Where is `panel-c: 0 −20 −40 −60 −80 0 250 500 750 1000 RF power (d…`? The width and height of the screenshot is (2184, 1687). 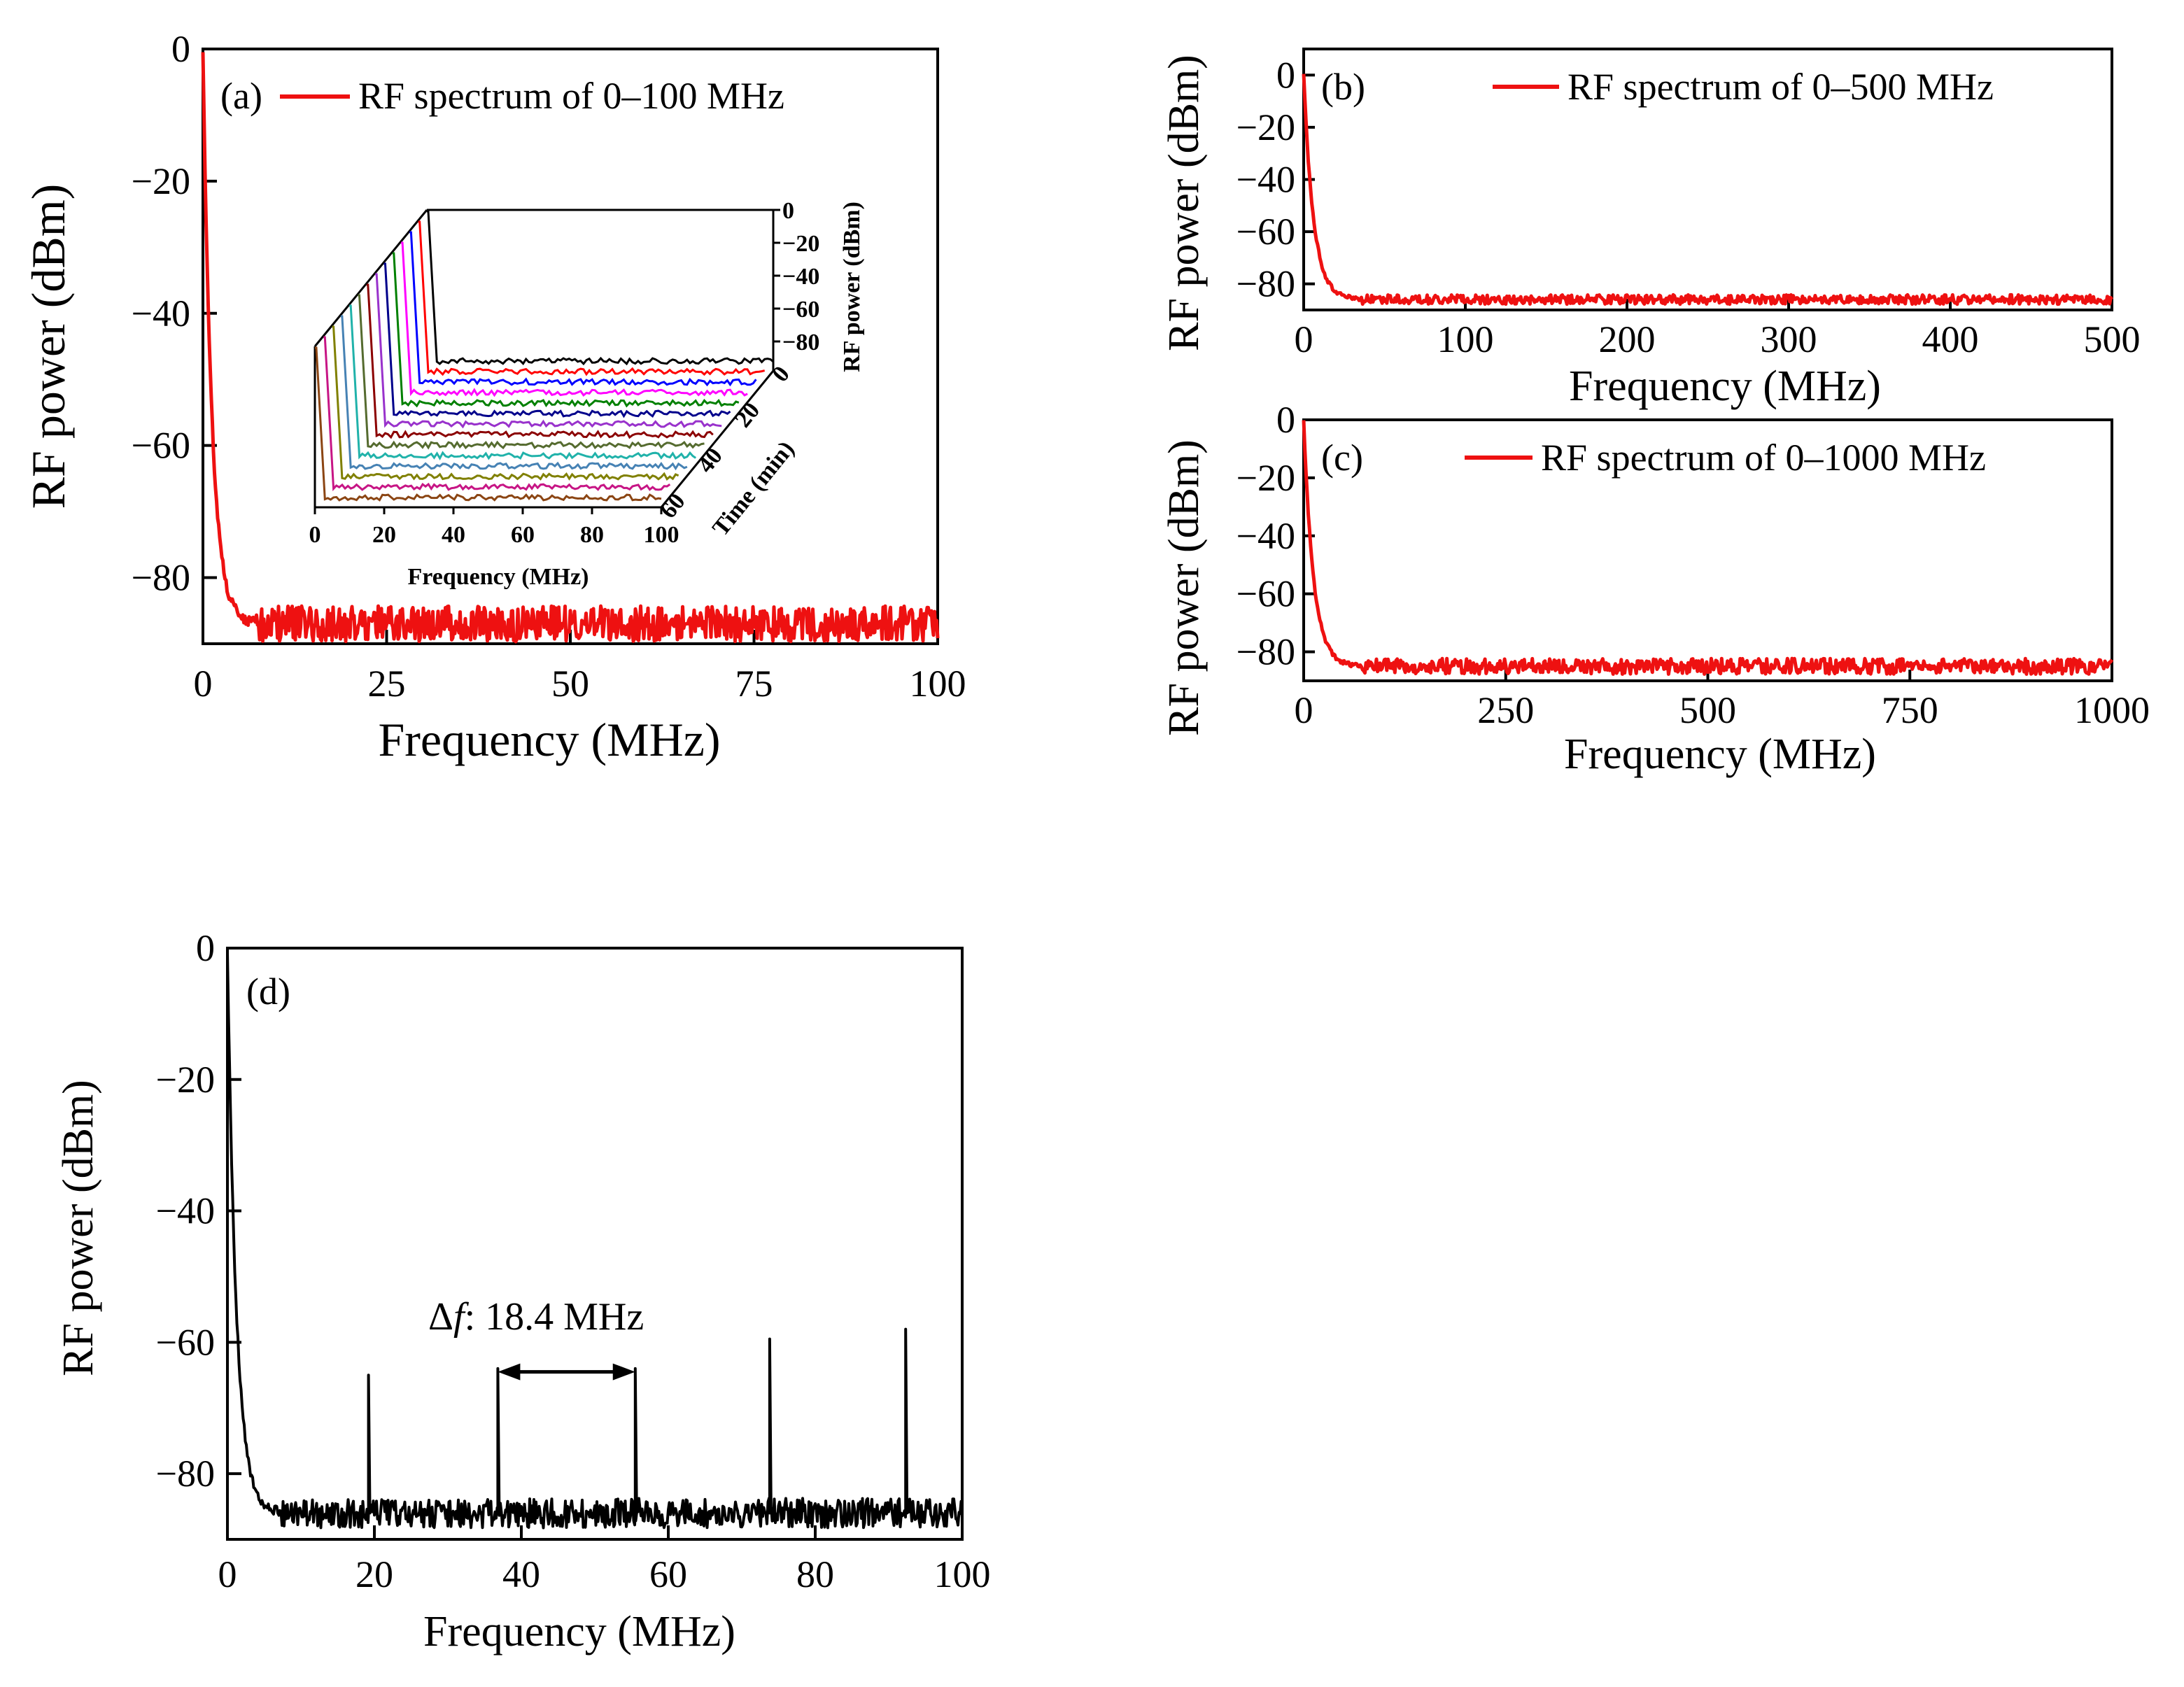
panel-c: 0 −20 −40 −60 −80 0 250 500 750 1000 RF power (d… is located at coordinates (1655, 588).